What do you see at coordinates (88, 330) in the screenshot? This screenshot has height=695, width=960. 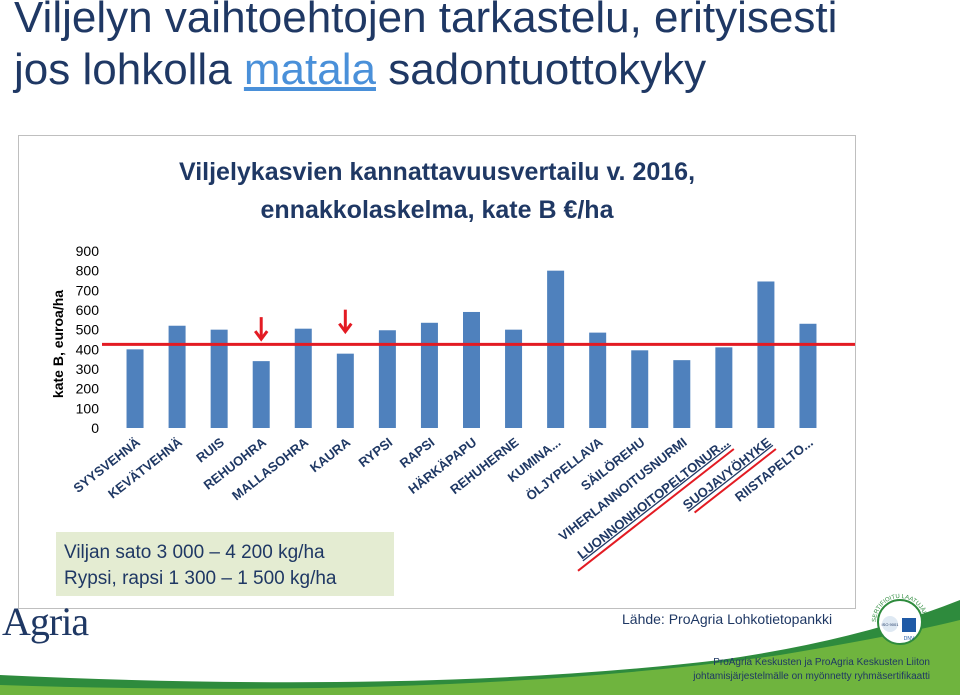 I see `y-tick-label: 500` at bounding box center [88, 330].